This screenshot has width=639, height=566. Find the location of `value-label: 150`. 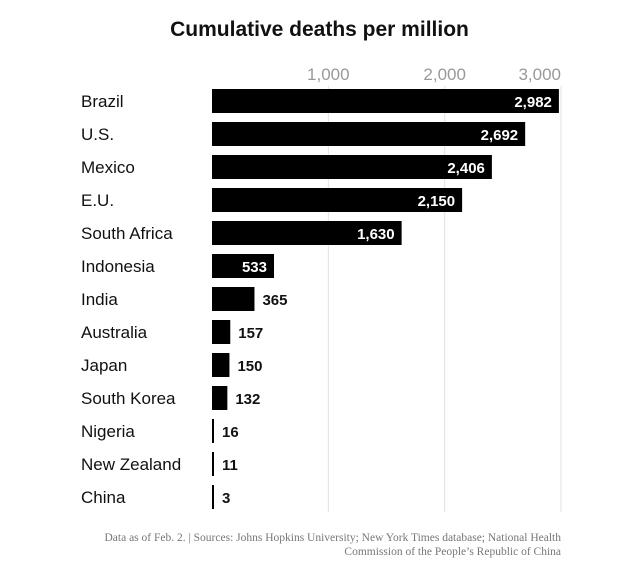

value-label: 150 is located at coordinates (249, 366).